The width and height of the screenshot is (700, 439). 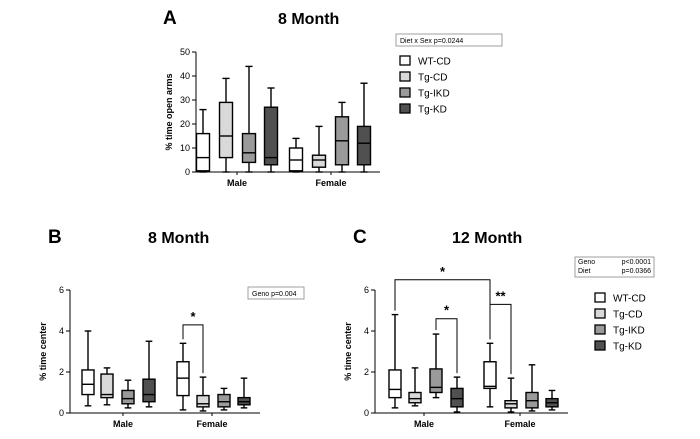 What do you see at coordinates (366, 372) in the screenshot?
I see `y-tick-label: 2` at bounding box center [366, 372].